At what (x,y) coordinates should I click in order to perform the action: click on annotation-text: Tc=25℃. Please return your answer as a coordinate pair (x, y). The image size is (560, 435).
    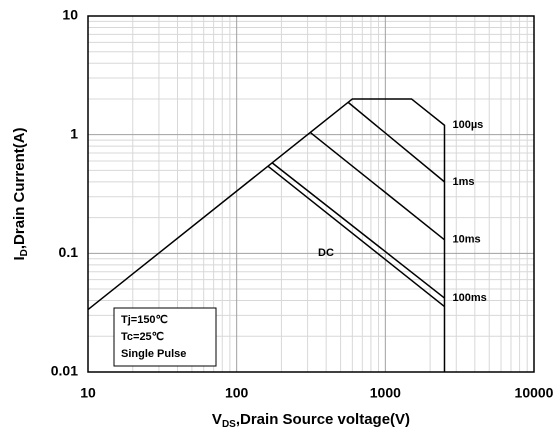
    Looking at the image, I should click on (142, 337).